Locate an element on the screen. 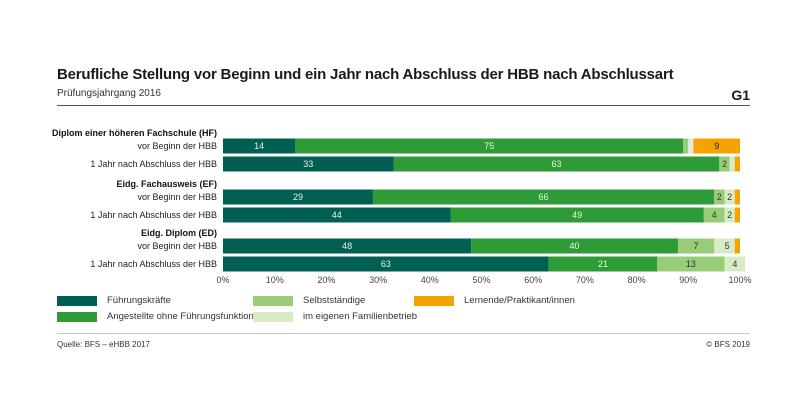 The width and height of the screenshot is (807, 417). data-label: 33 is located at coordinates (308, 164).